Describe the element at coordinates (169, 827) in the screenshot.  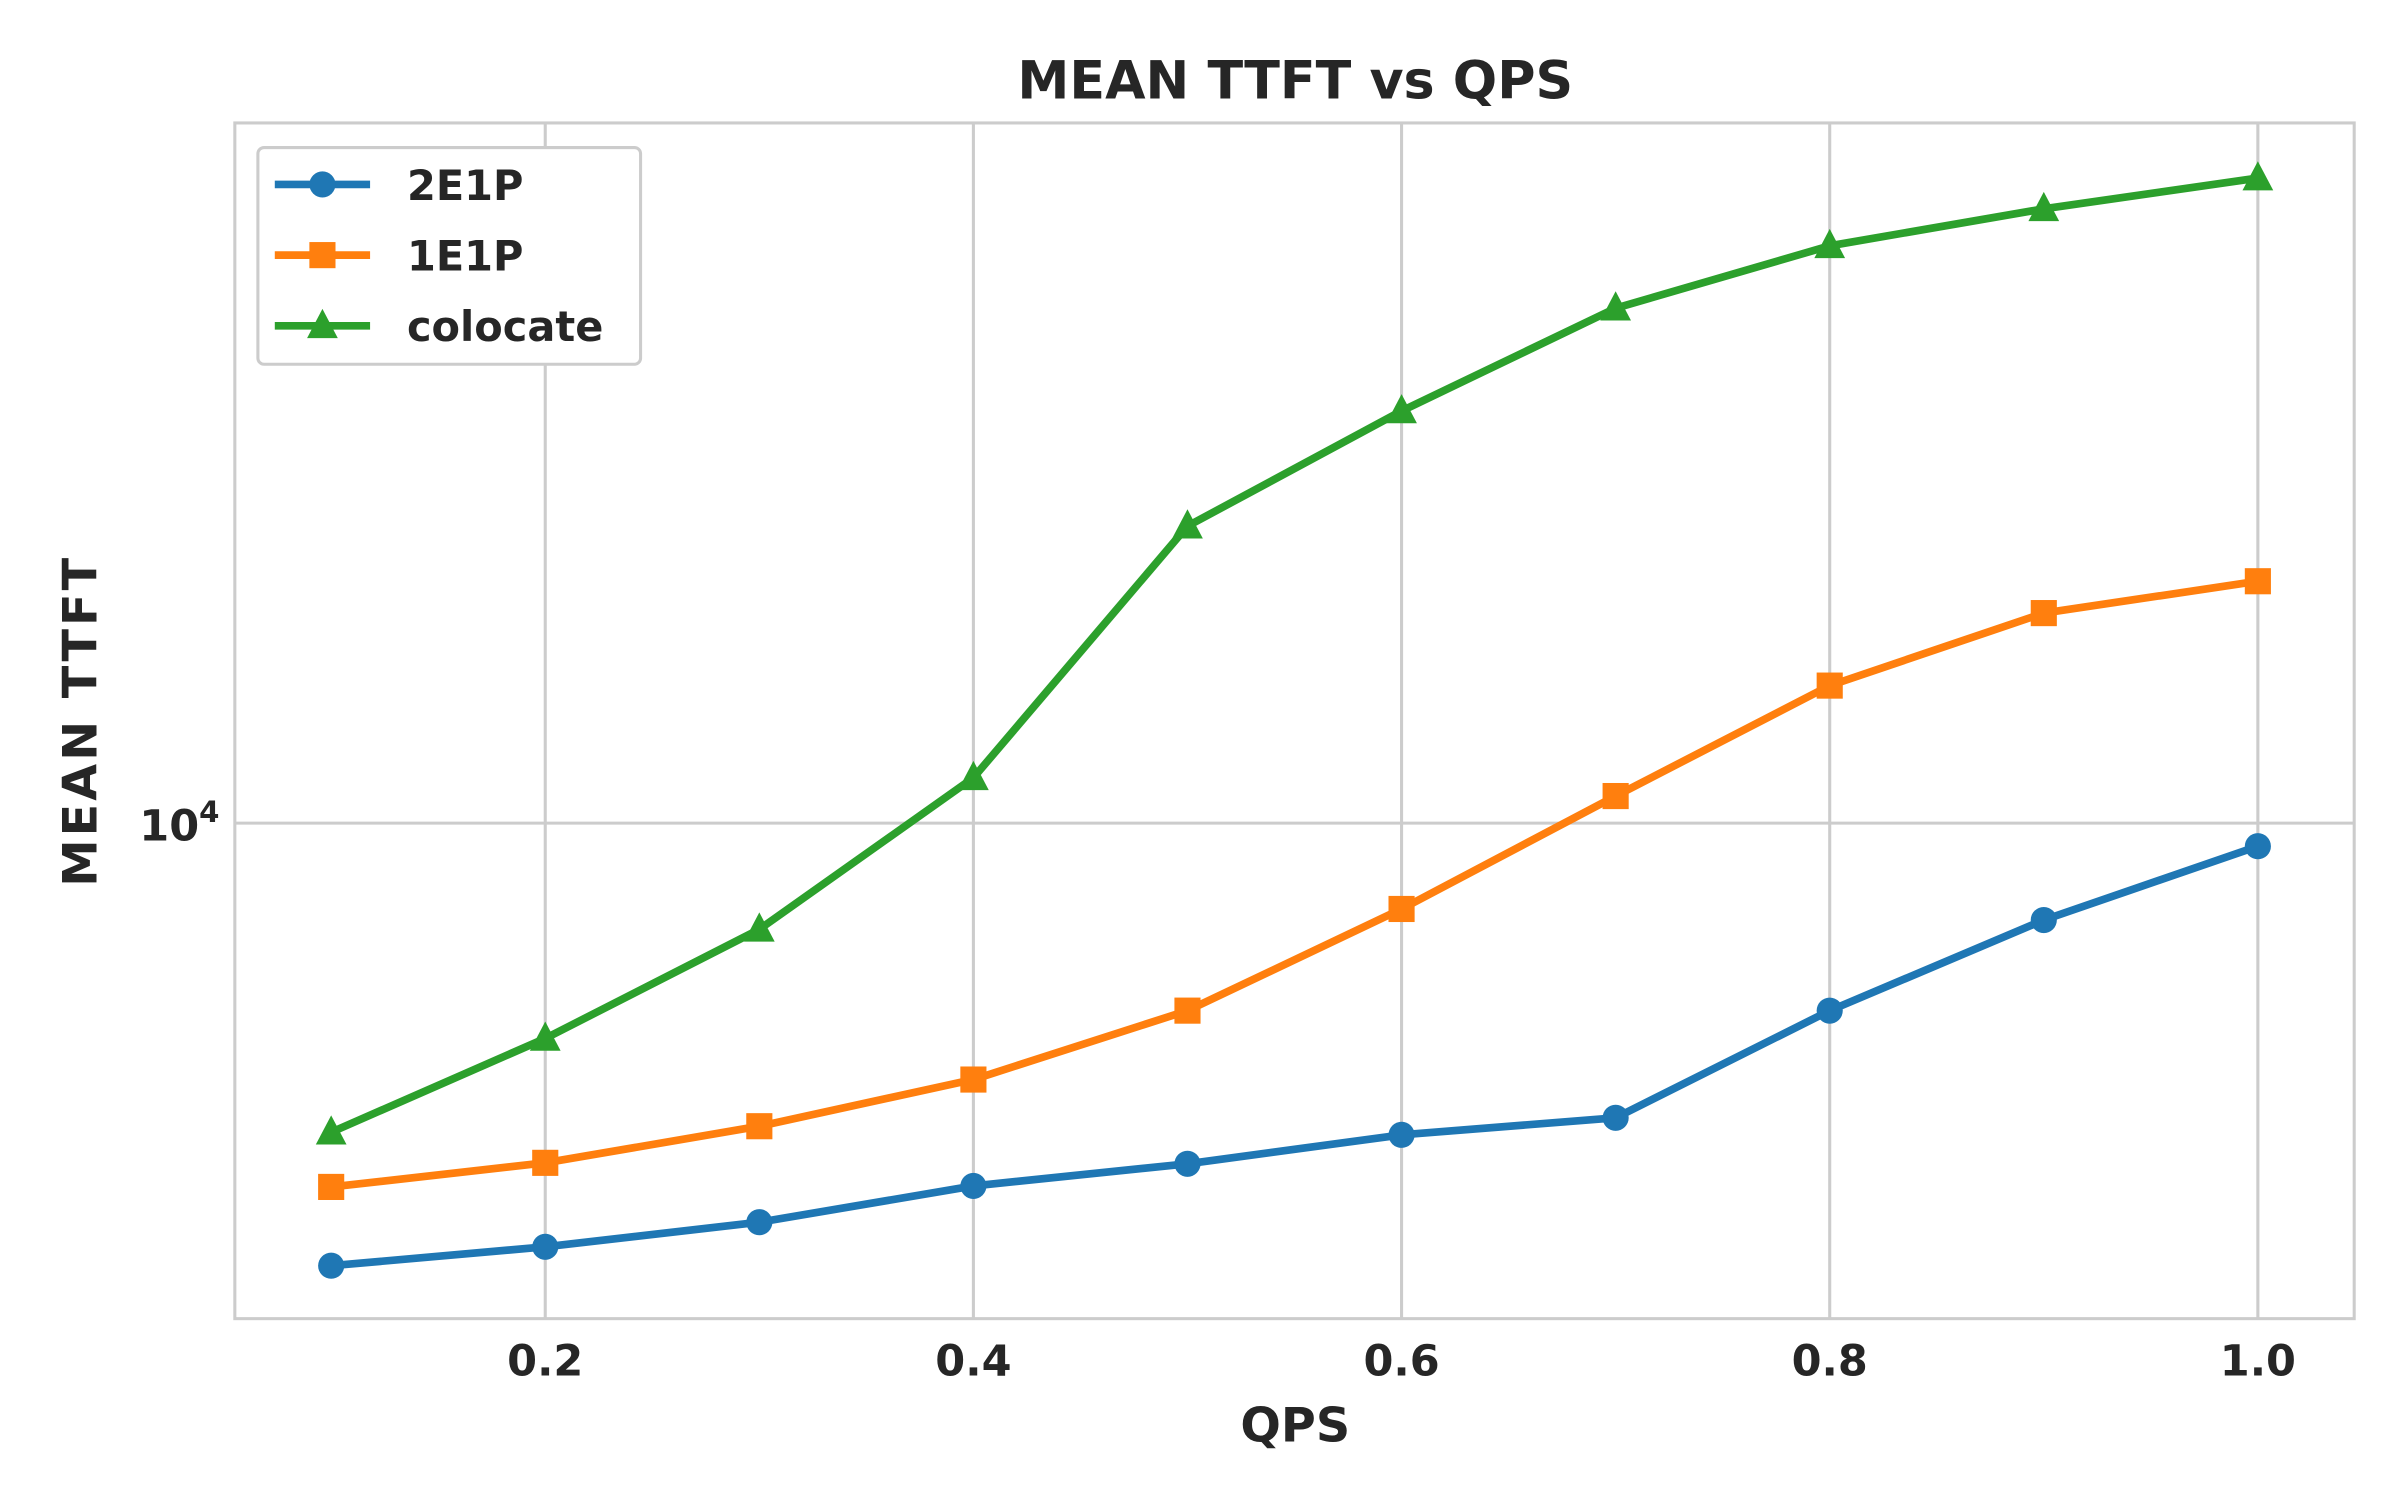
I see `y-tick-base: 10` at that location.